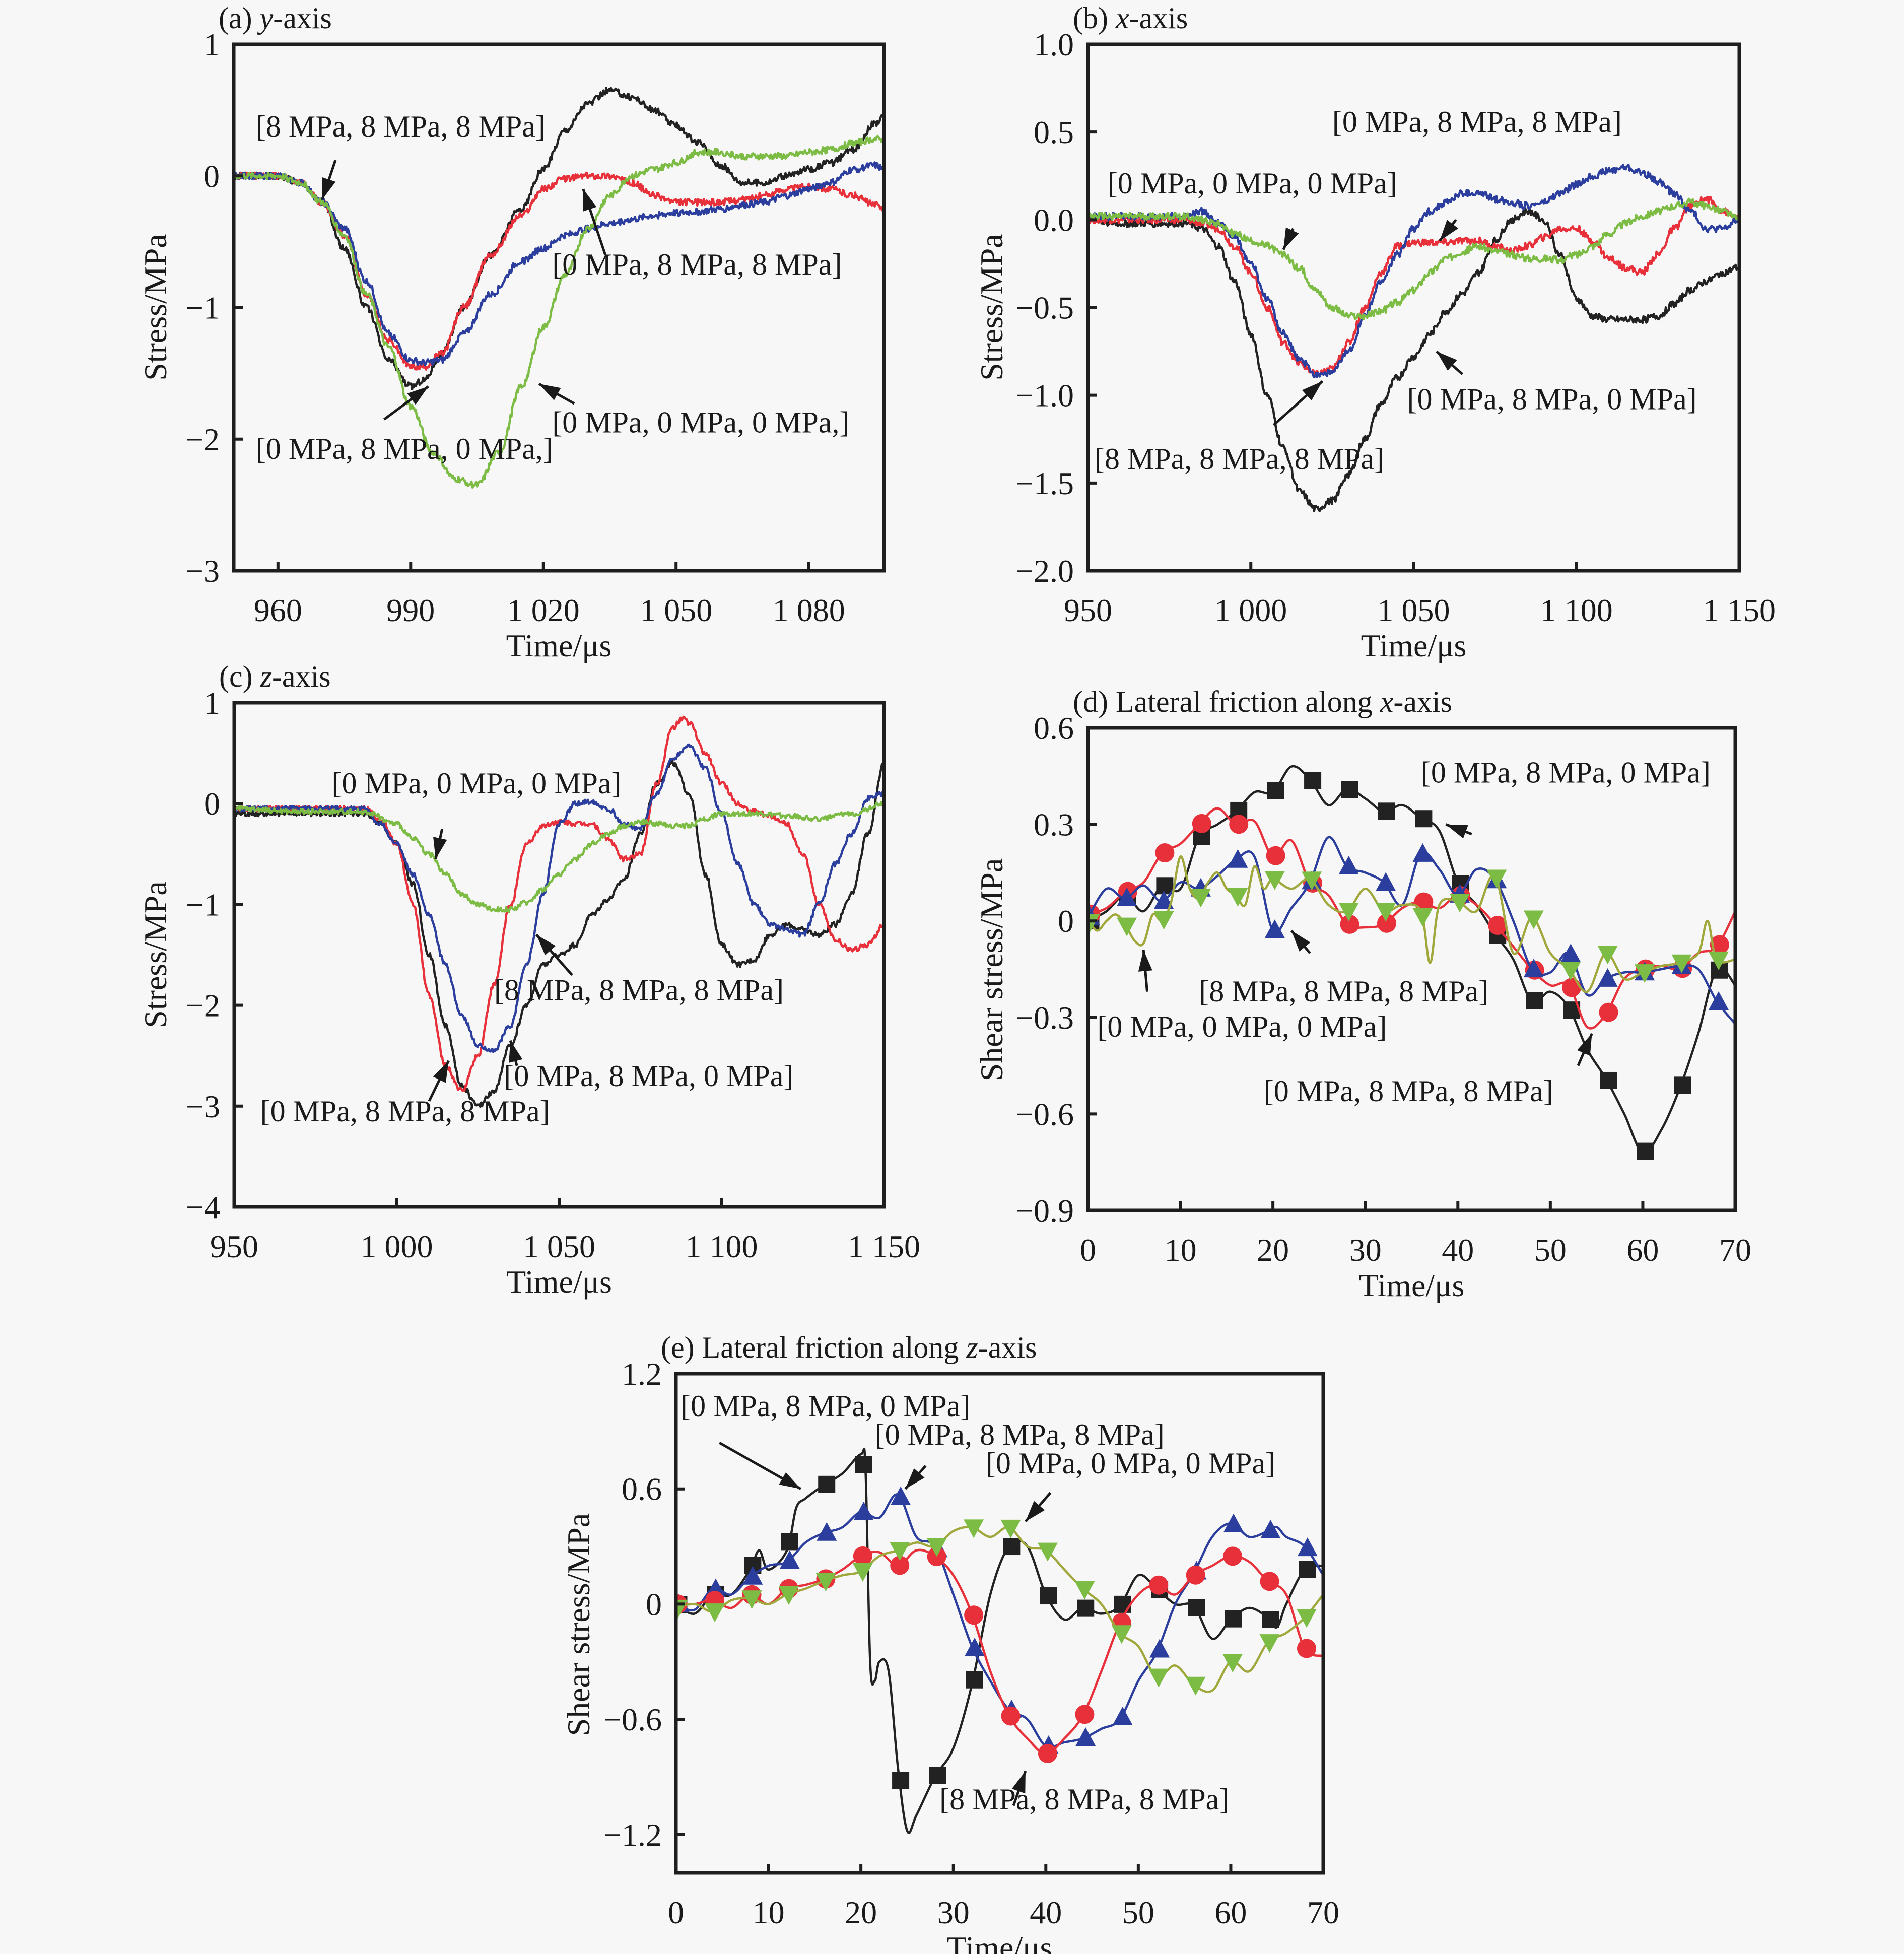  Describe the element at coordinates (239, 676) in the screenshot. I see `panel-title-prefix: (c)` at that location.